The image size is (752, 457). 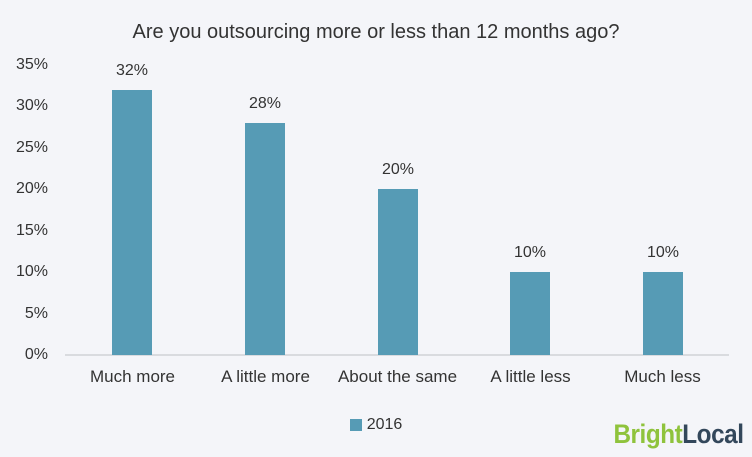 I want to click on bar-value-label: 28%, so click(x=265, y=103).